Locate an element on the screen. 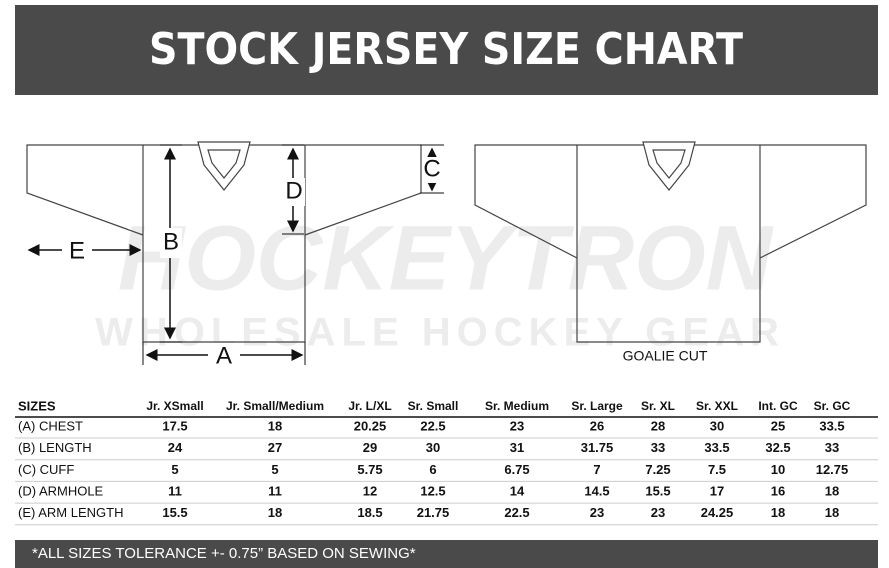  label-a: A is located at coordinates (224, 355).